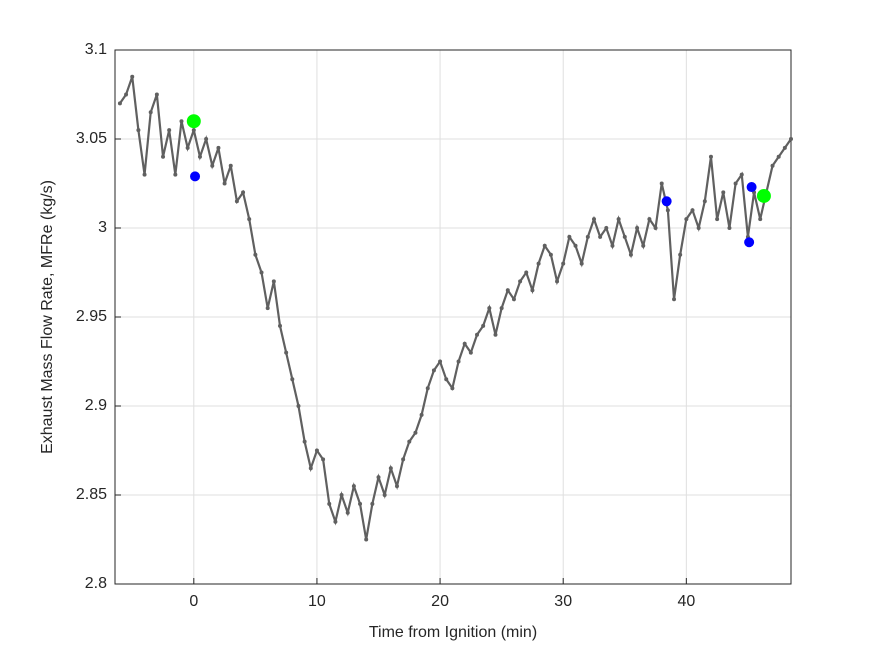  What do you see at coordinates (91, 316) in the screenshot?
I see `y-tick-label: 2.95` at bounding box center [91, 316].